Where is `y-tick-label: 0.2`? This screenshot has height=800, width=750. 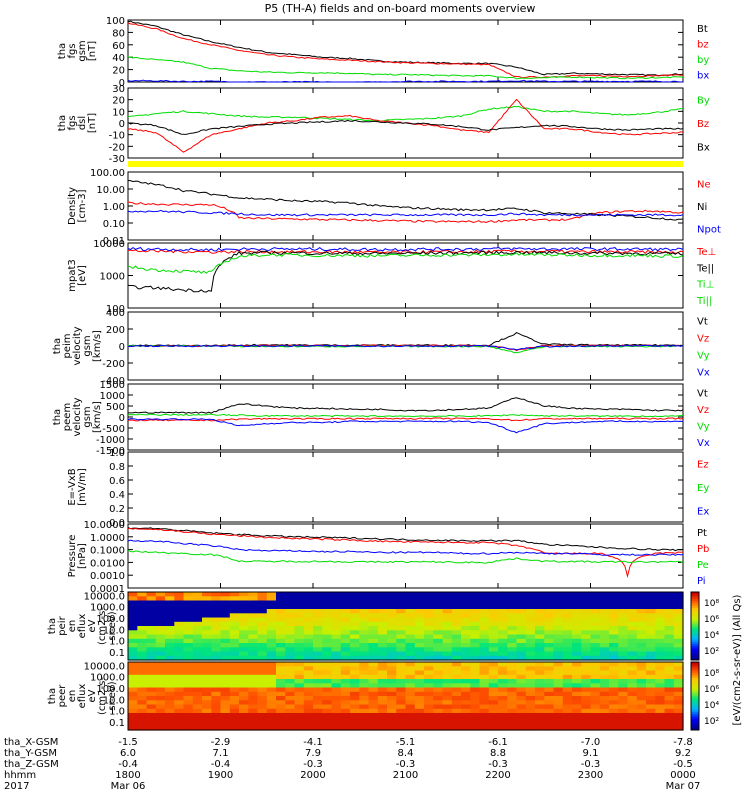 y-tick-label: 0.2 is located at coordinates (117, 509).